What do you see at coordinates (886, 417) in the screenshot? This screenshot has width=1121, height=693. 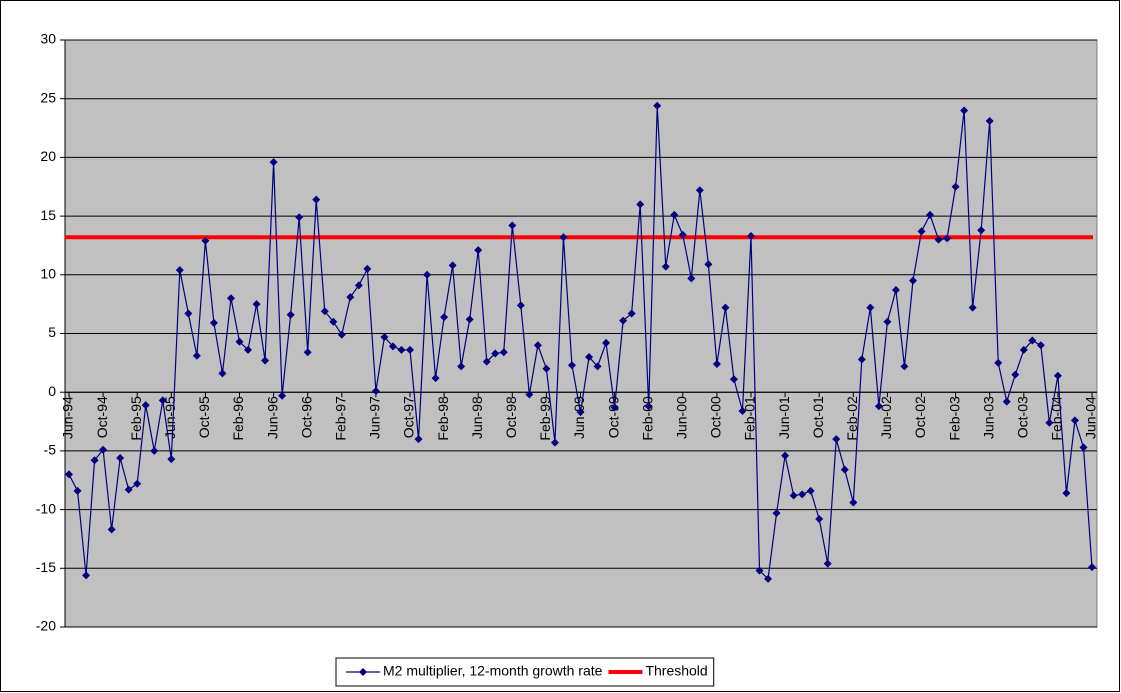 I see `x-tick-label: Jun-02` at bounding box center [886, 417].